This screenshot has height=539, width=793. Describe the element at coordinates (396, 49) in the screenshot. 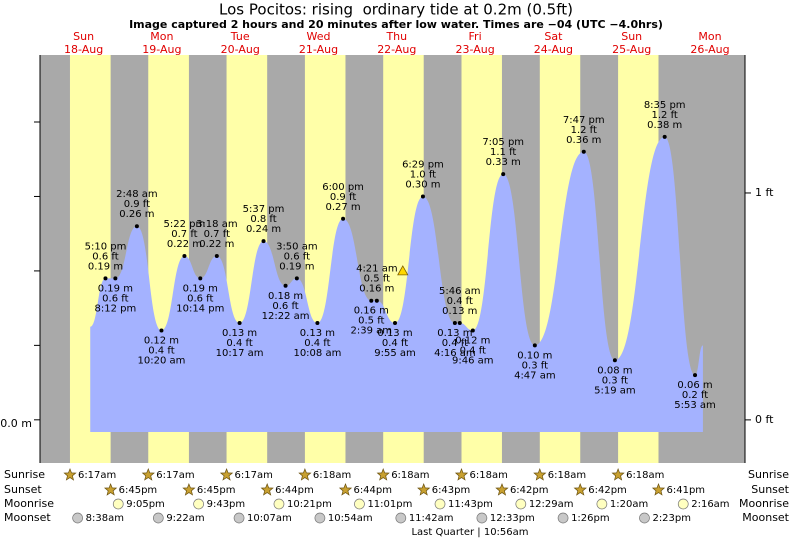

I see `day-date: 22-Aug` at that location.